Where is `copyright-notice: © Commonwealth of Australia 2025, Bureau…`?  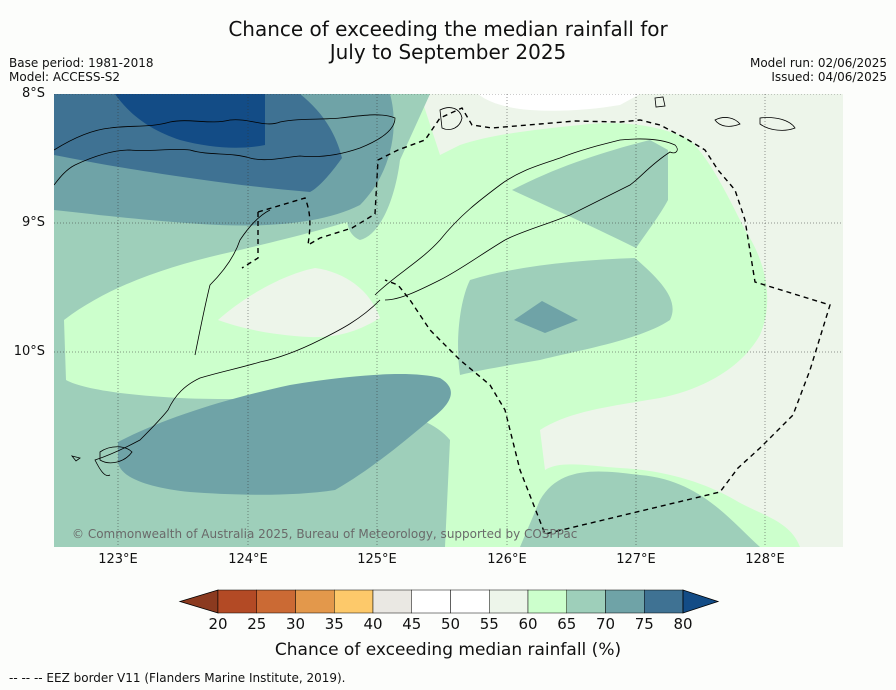
copyright-notice: © Commonwealth of Australia 2025, Bureau… is located at coordinates (325, 534).